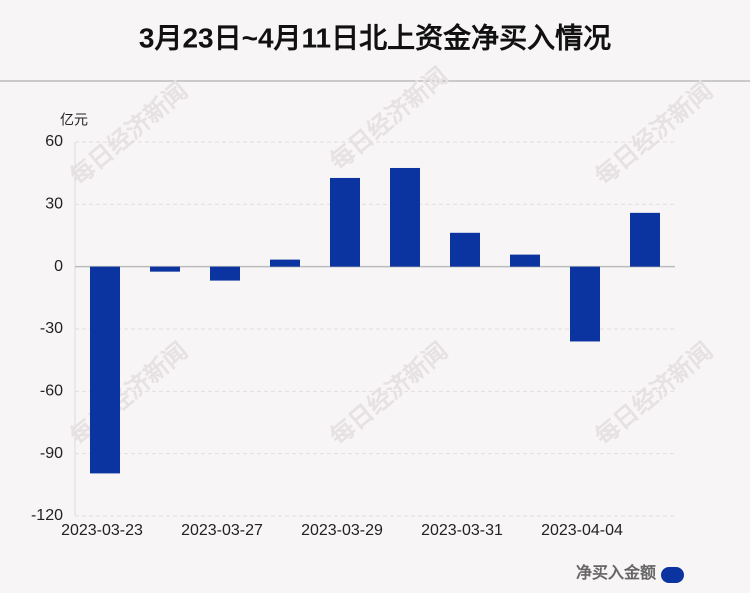  Describe the element at coordinates (102, 530) in the screenshot. I see `x-tick-label: 2023-03-23` at that location.